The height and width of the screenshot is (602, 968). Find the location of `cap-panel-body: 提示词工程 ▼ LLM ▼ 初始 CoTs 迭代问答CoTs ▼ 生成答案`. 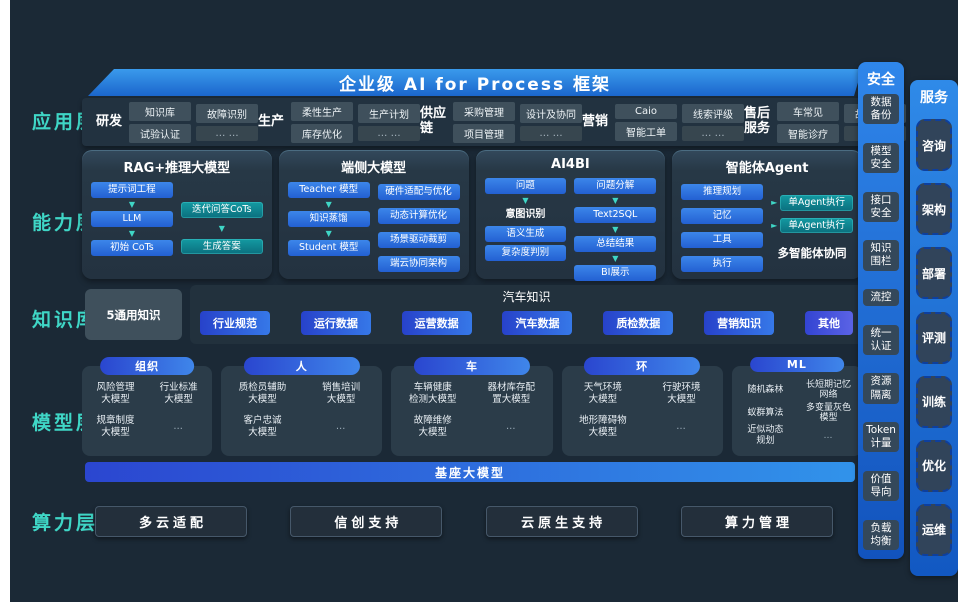

cap-panel-body: 提示词工程 ▼ LLM ▼ 初始 CoTs 迭代问答CoTs ▼ 生成答案 is located at coordinates (177, 228).